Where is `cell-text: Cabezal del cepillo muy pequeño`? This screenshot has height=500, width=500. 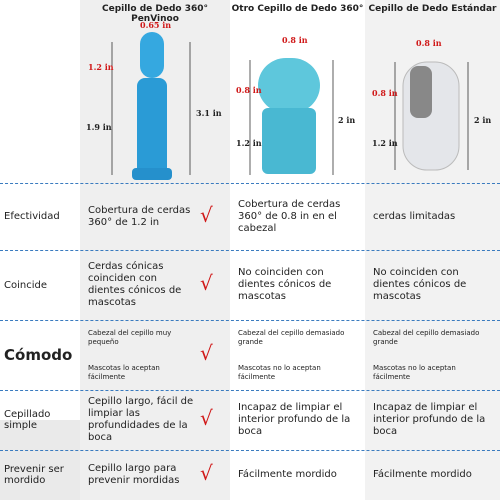 cell-text: Cabezal del cepillo muy pequeño is located at coordinates (130, 337).